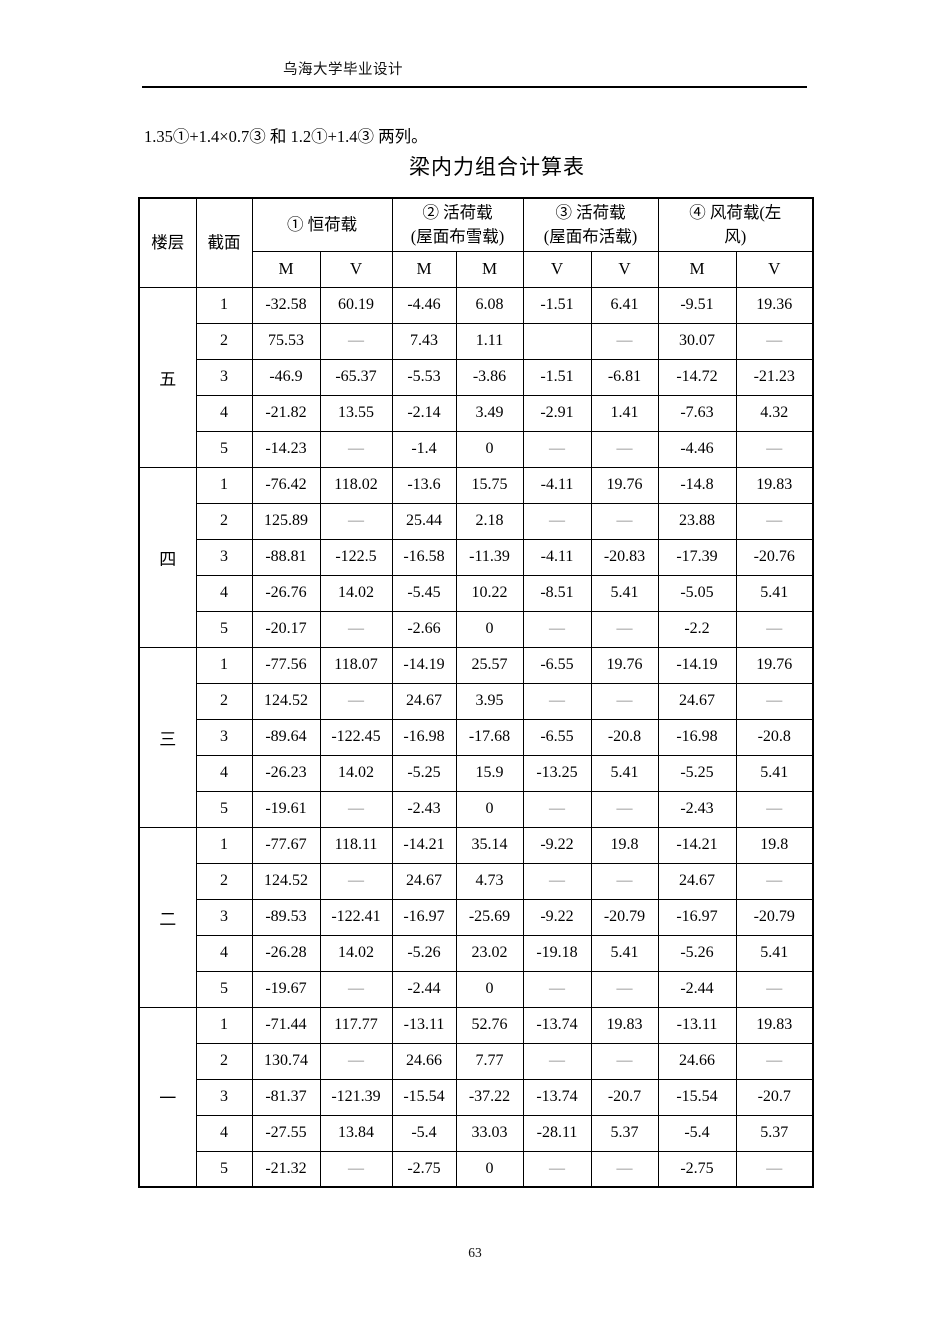 The height and width of the screenshot is (1344, 950). Describe the element at coordinates (697, 413) in the screenshot. I see `value-cell: -7.63` at that location.